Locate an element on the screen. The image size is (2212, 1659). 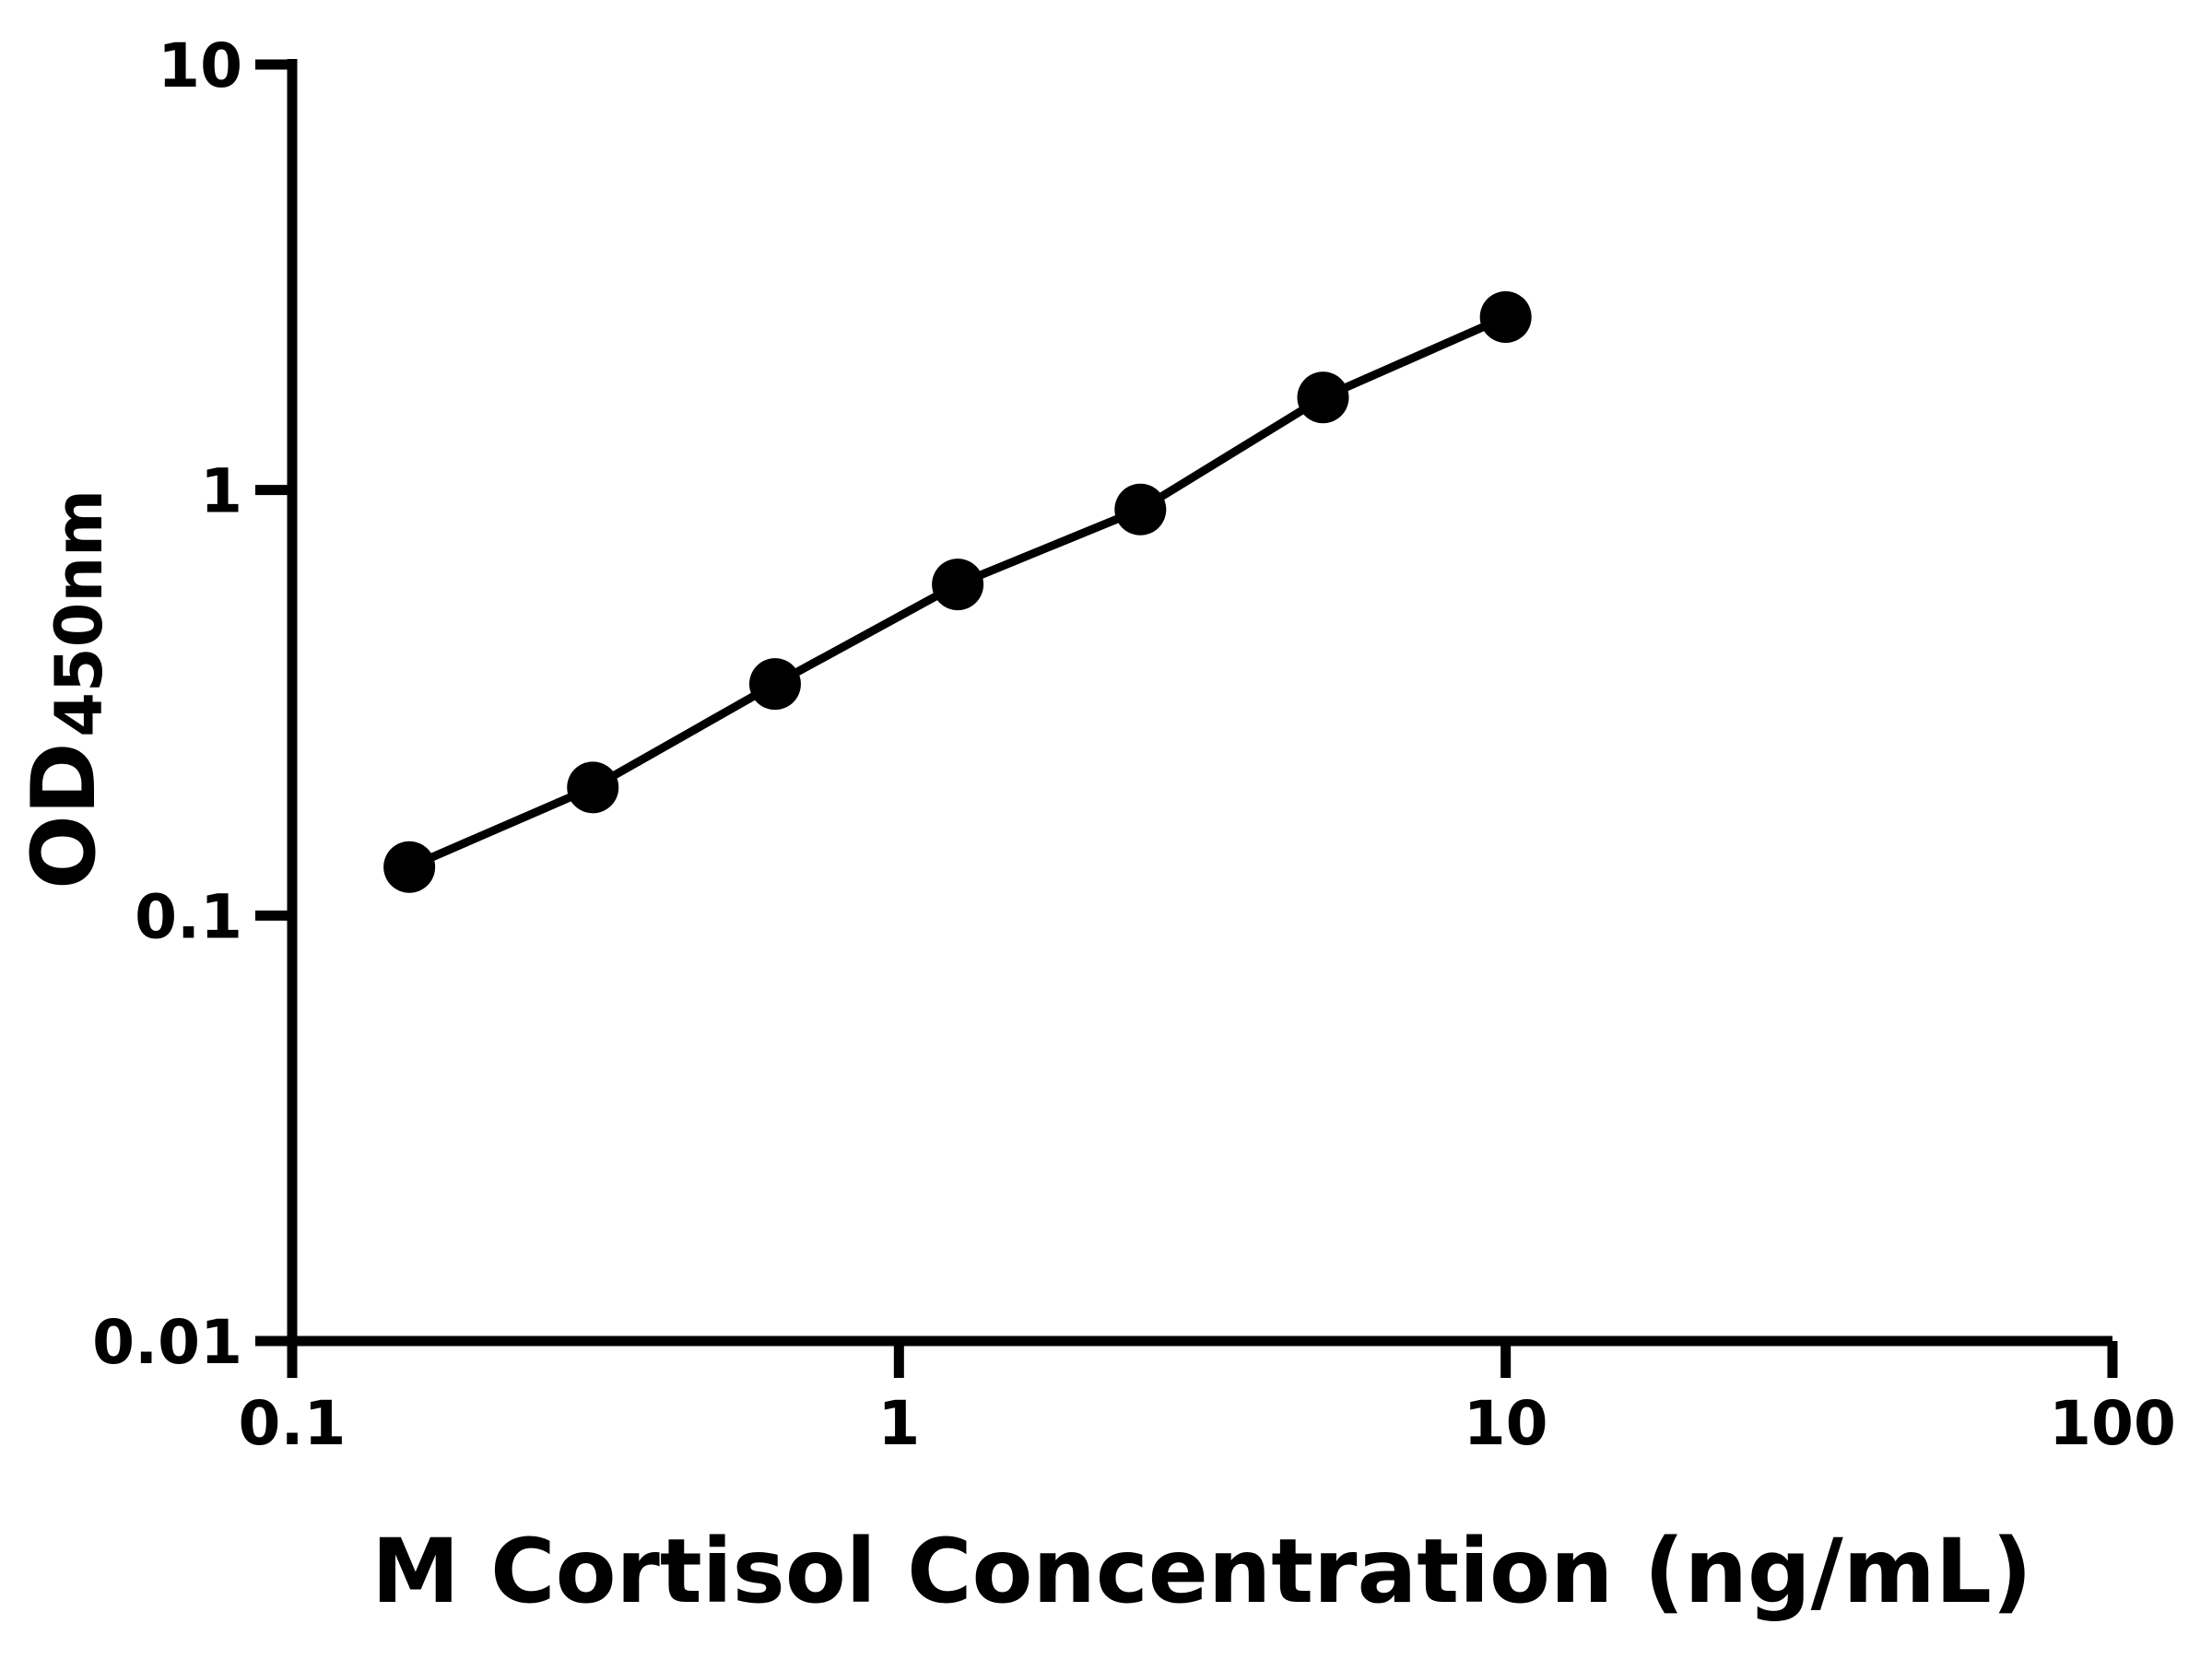
x-tick-label: 0.1 is located at coordinates (293, 1423).